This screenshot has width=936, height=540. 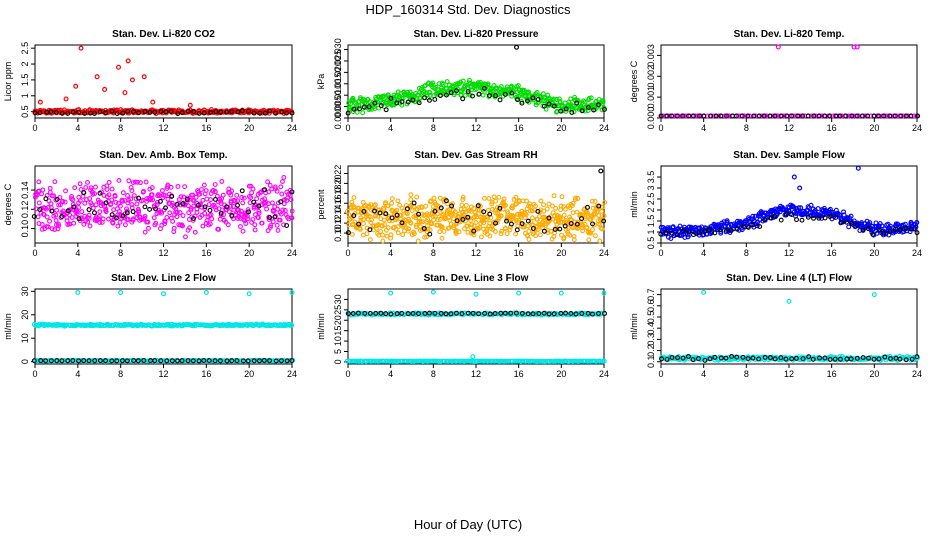 What do you see at coordinates (206, 128) in the screenshot?
I see `x-tick-label: 16` at bounding box center [206, 128].